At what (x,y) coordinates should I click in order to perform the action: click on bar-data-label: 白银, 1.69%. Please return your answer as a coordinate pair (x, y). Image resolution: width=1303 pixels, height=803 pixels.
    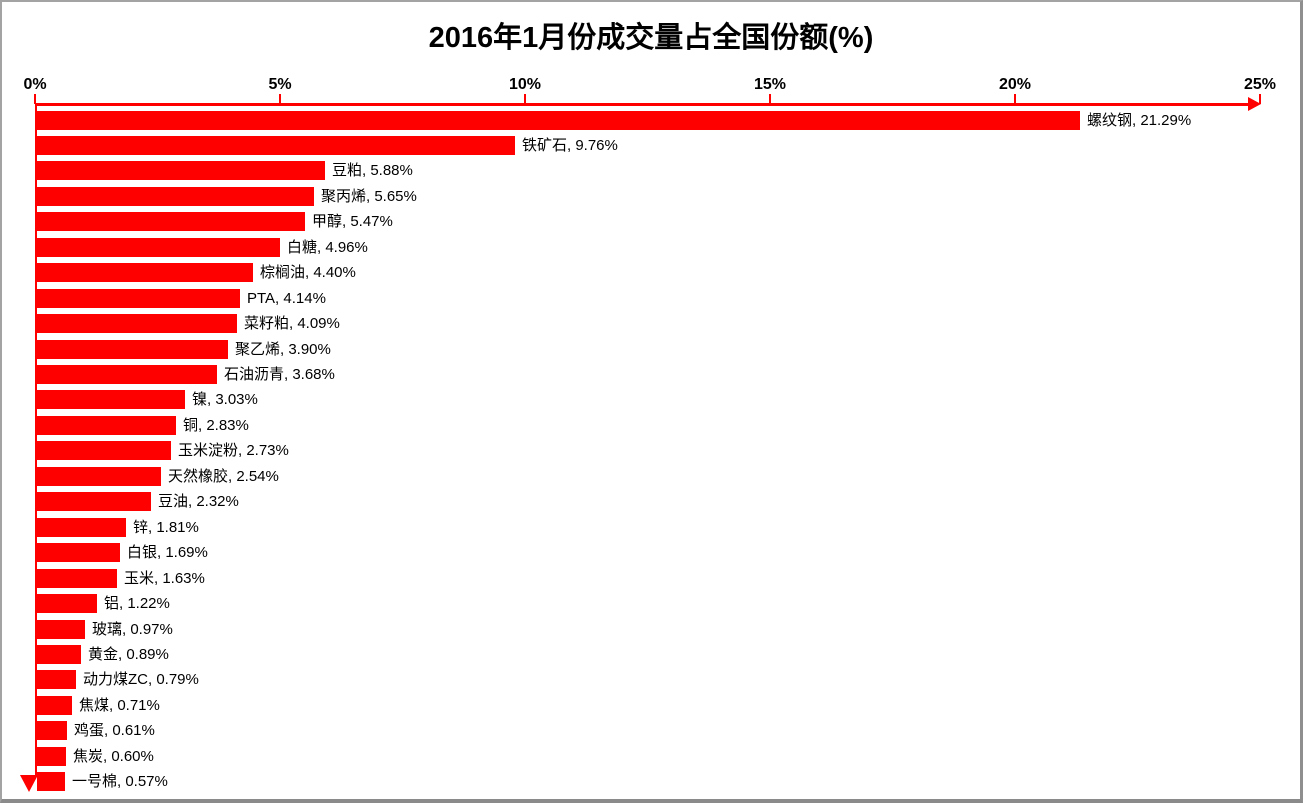
    Looking at the image, I should click on (167, 552).